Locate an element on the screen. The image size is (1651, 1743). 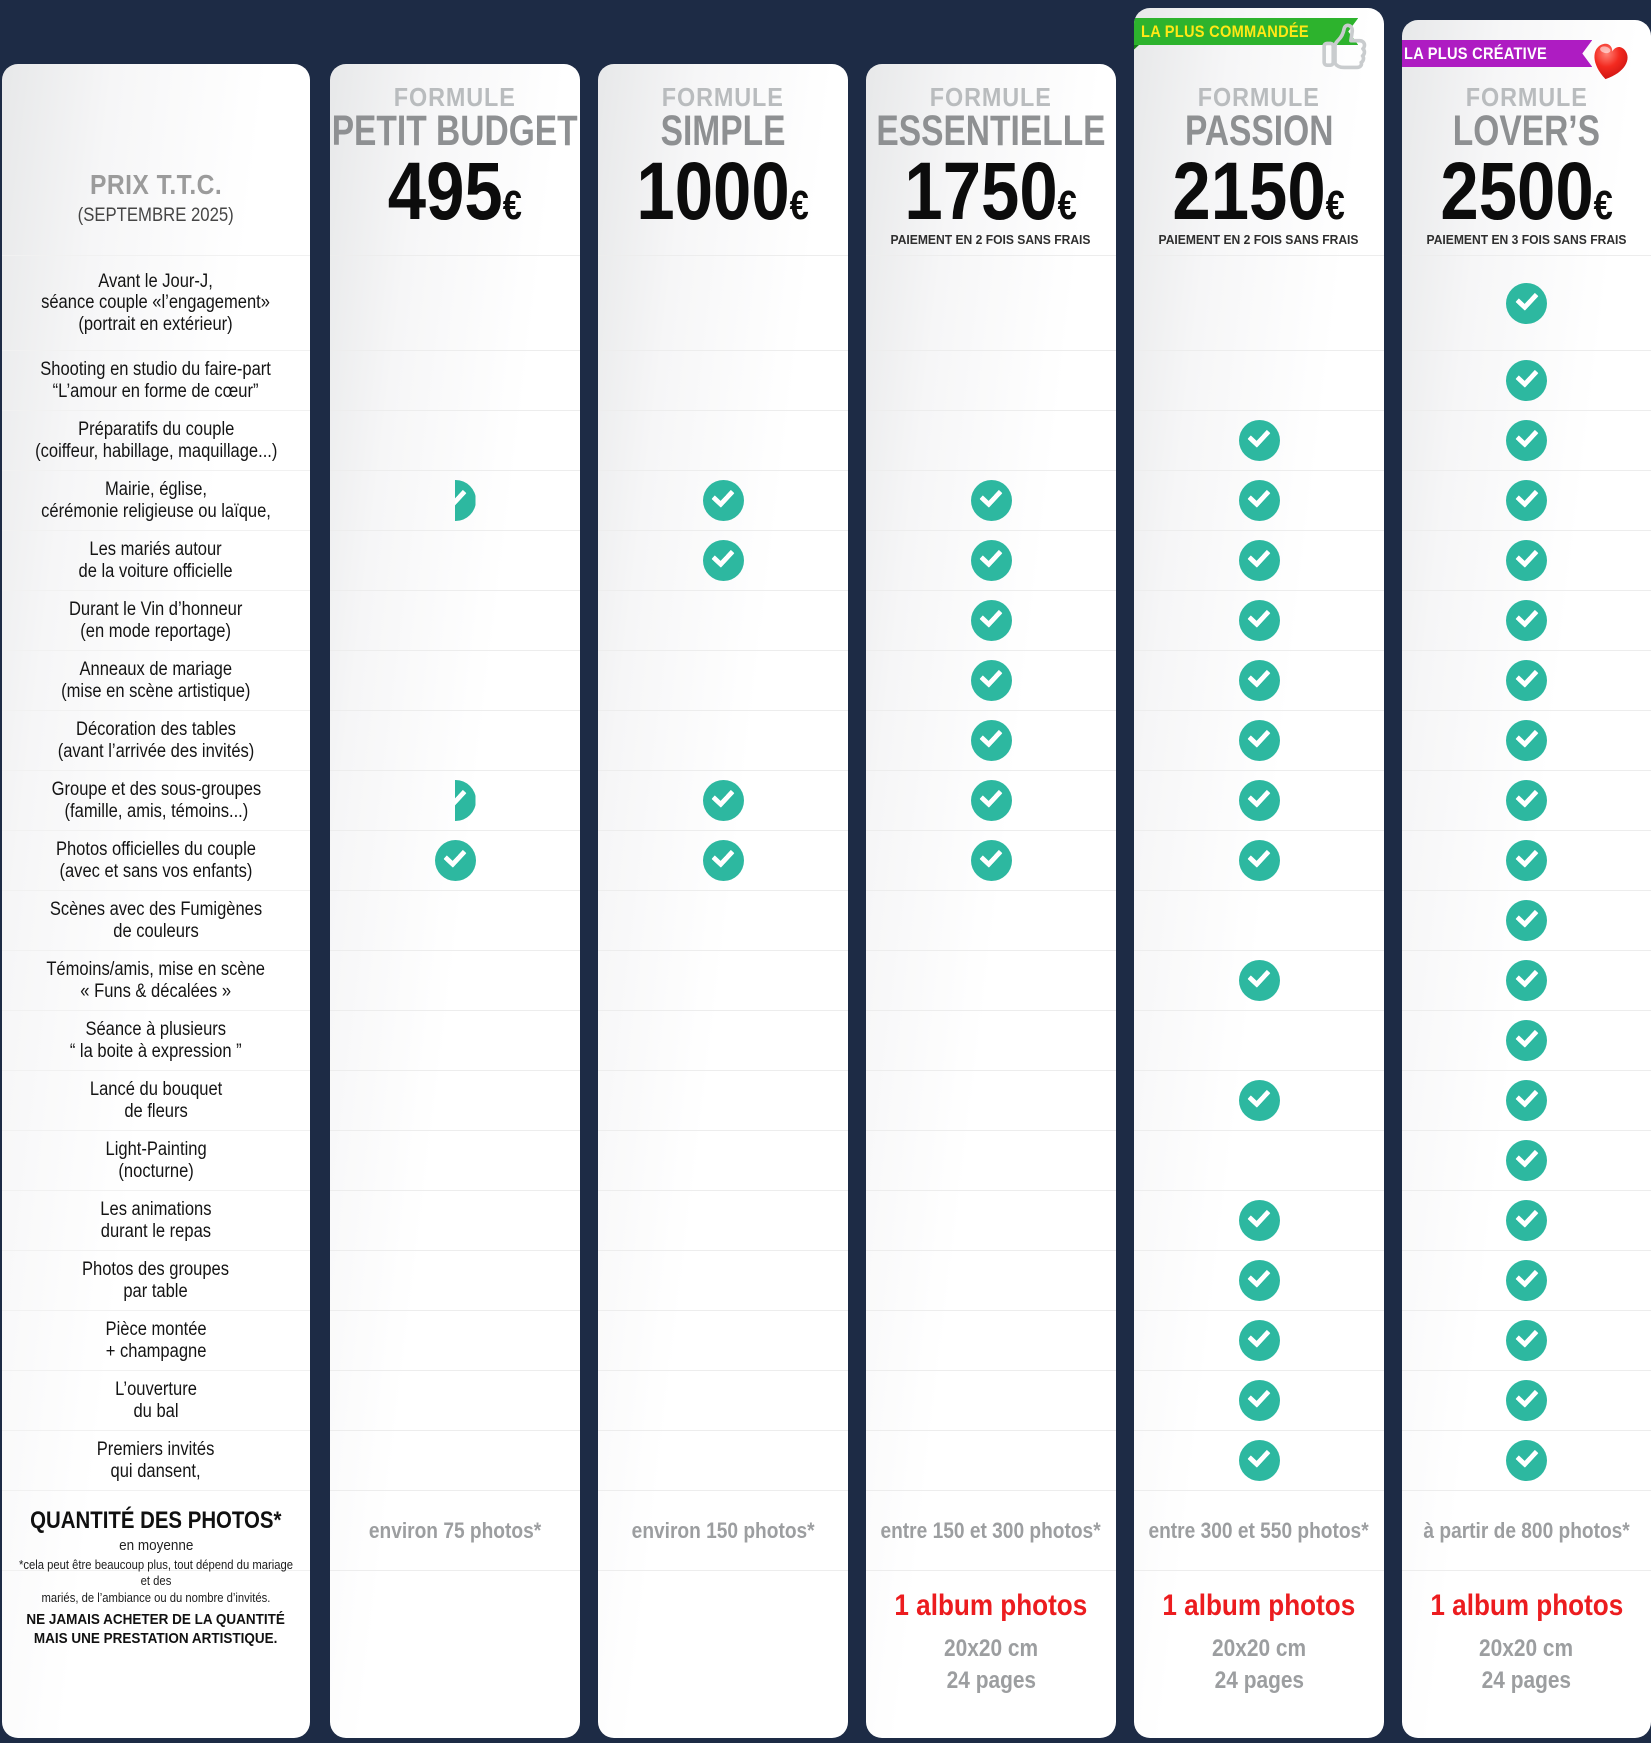
plan-header: FORMULE PETIT BUDGET 495€ is located at coordinates (455, 159).